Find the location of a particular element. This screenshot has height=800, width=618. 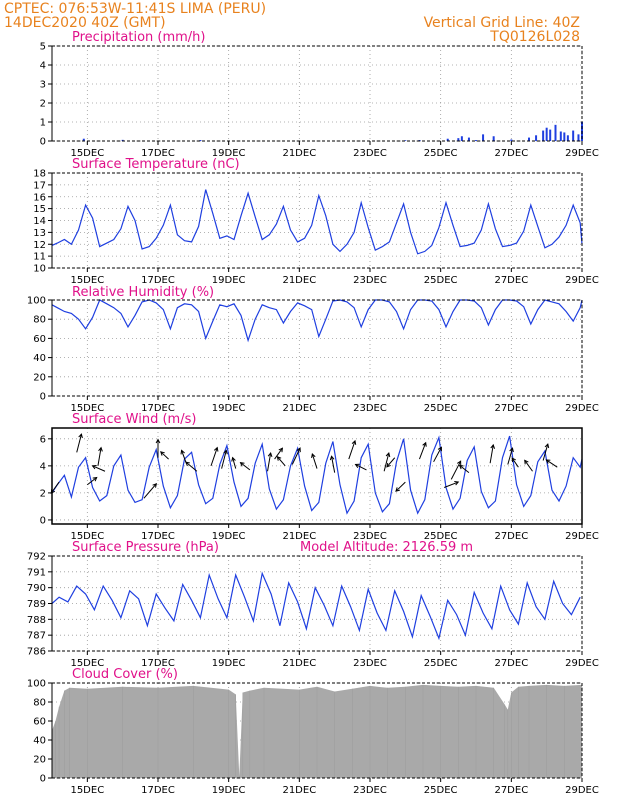

cloud-ytick-label: 20 is located at coordinates (39, 760).